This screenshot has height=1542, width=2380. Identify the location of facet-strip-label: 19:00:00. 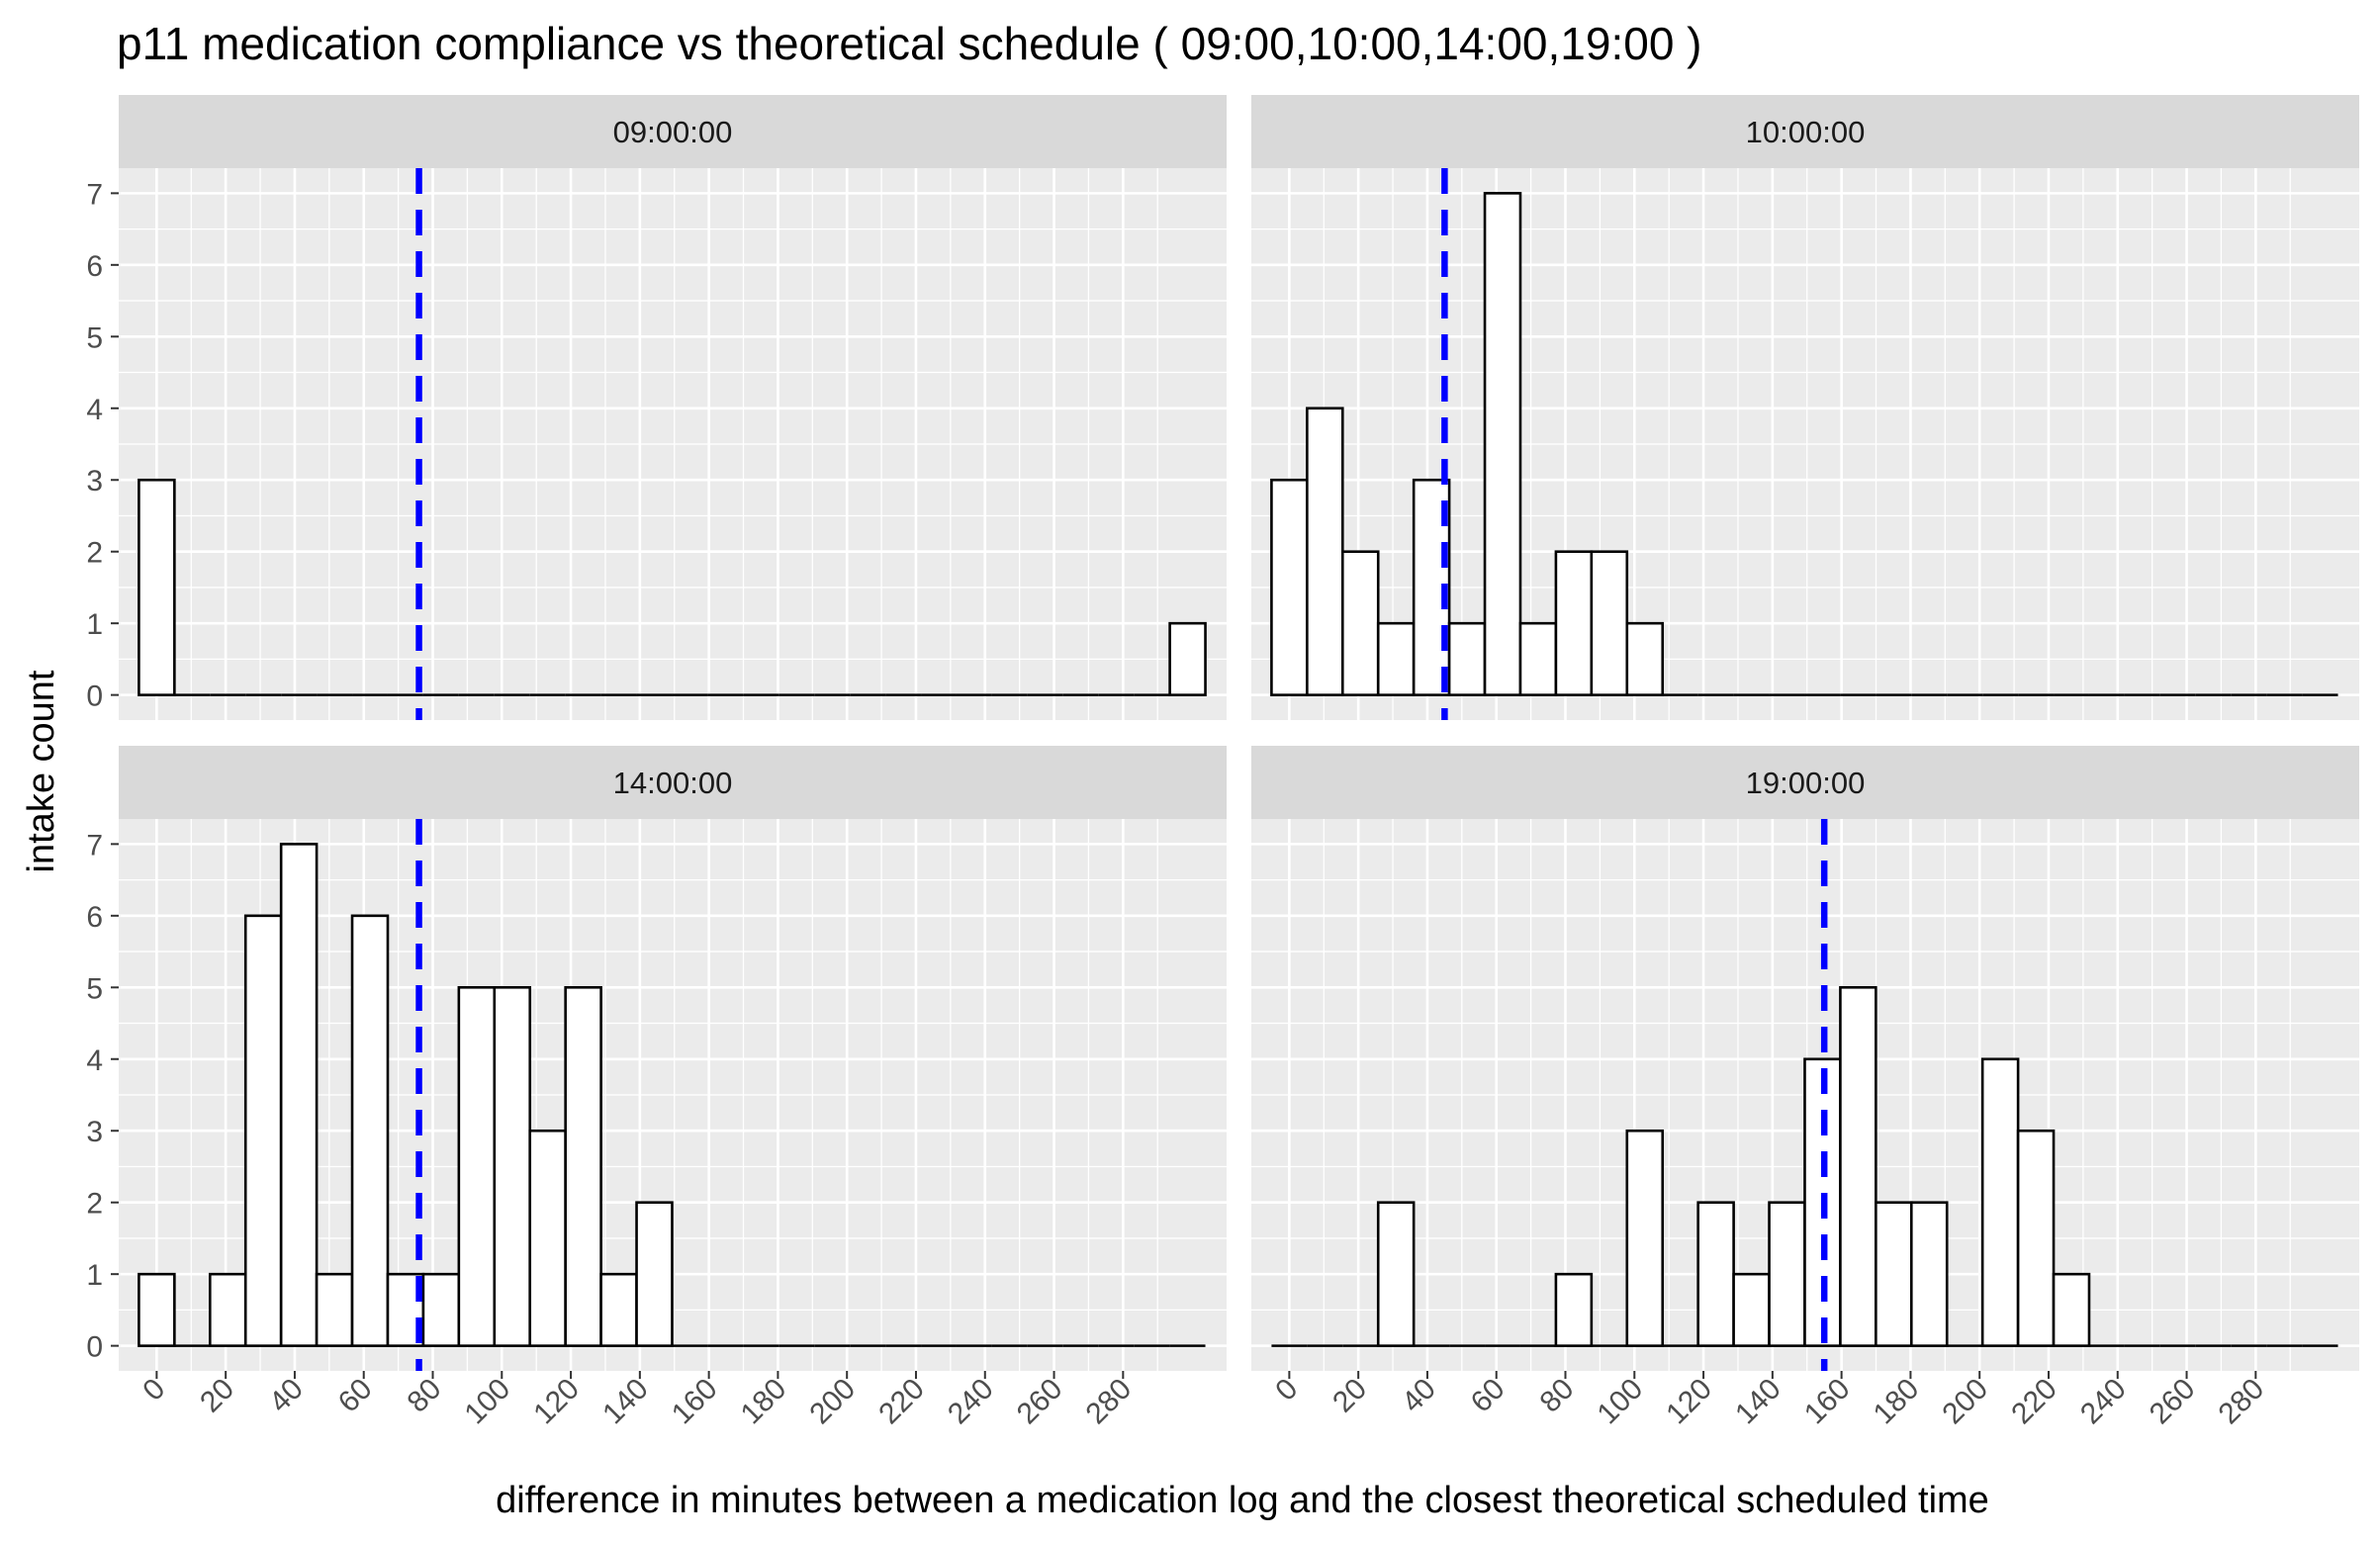
(1806, 783).